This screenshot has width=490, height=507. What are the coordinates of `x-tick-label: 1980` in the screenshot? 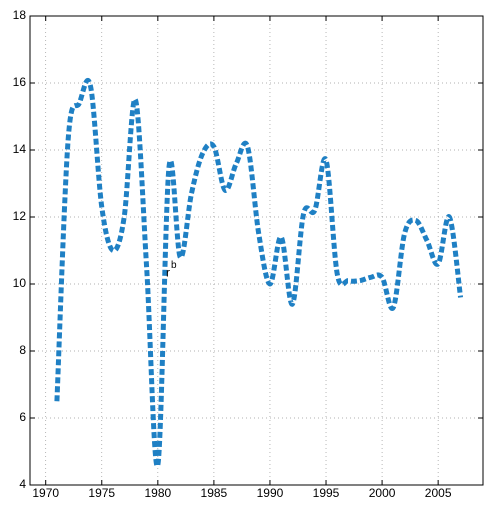 It's located at (157, 493).